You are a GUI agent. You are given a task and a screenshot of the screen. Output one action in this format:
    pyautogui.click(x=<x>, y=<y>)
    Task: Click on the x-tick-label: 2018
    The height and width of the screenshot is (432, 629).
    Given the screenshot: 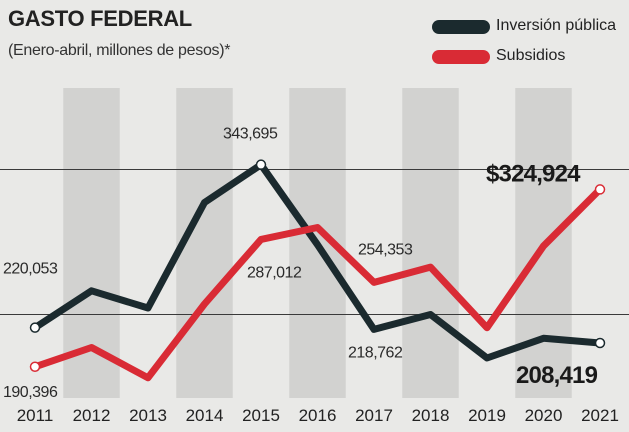 What is the action you would take?
    pyautogui.click(x=431, y=415)
    